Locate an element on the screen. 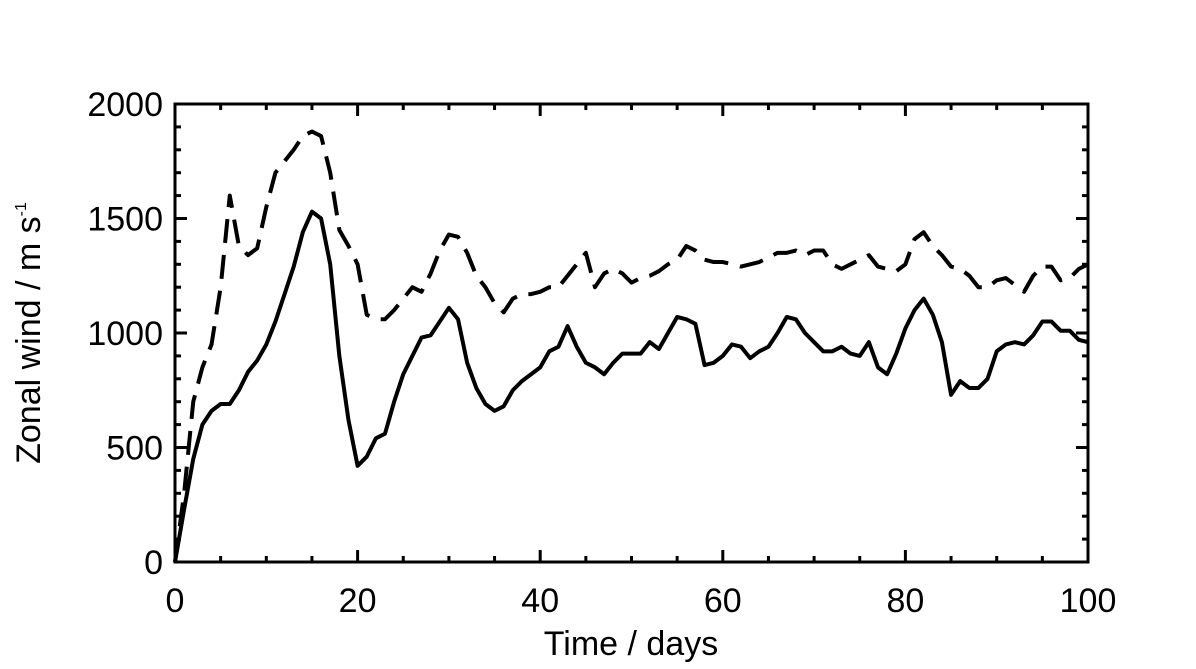 The image size is (1196, 669). y-tick-label: 500 is located at coordinates (134, 449).